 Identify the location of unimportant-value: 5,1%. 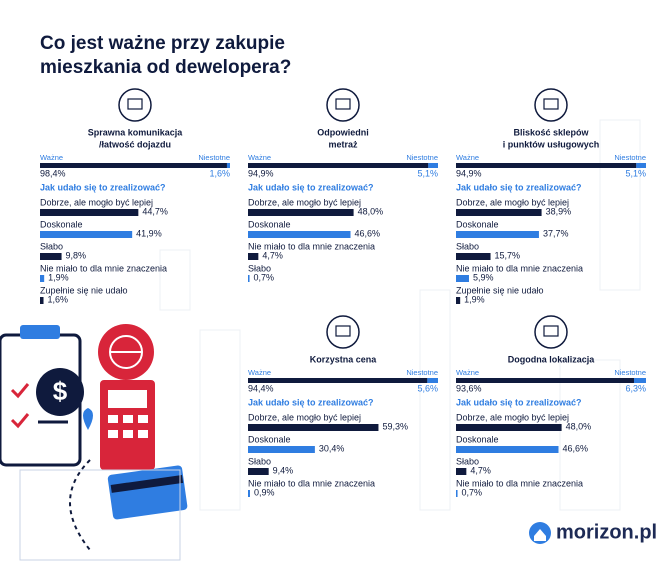
(635, 173).